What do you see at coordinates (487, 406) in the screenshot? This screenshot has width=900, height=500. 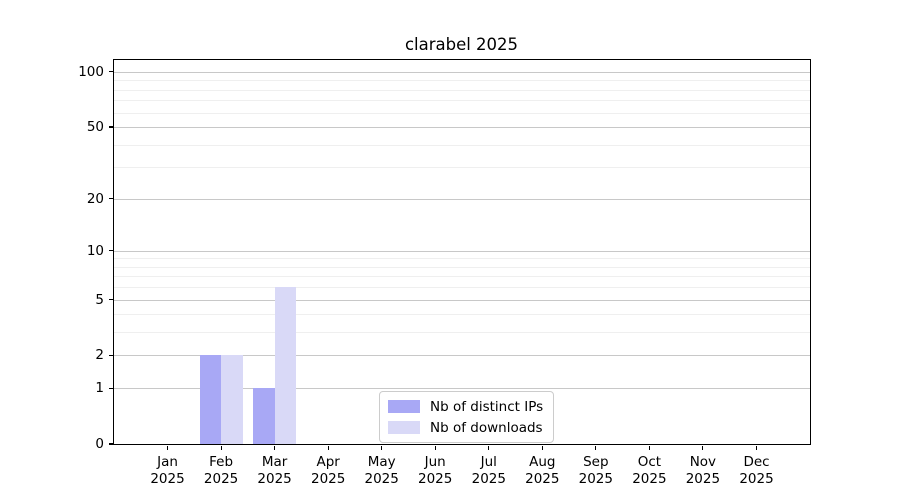 I see `legend-label-distinct-ips: Nb of distinct IPs` at bounding box center [487, 406].